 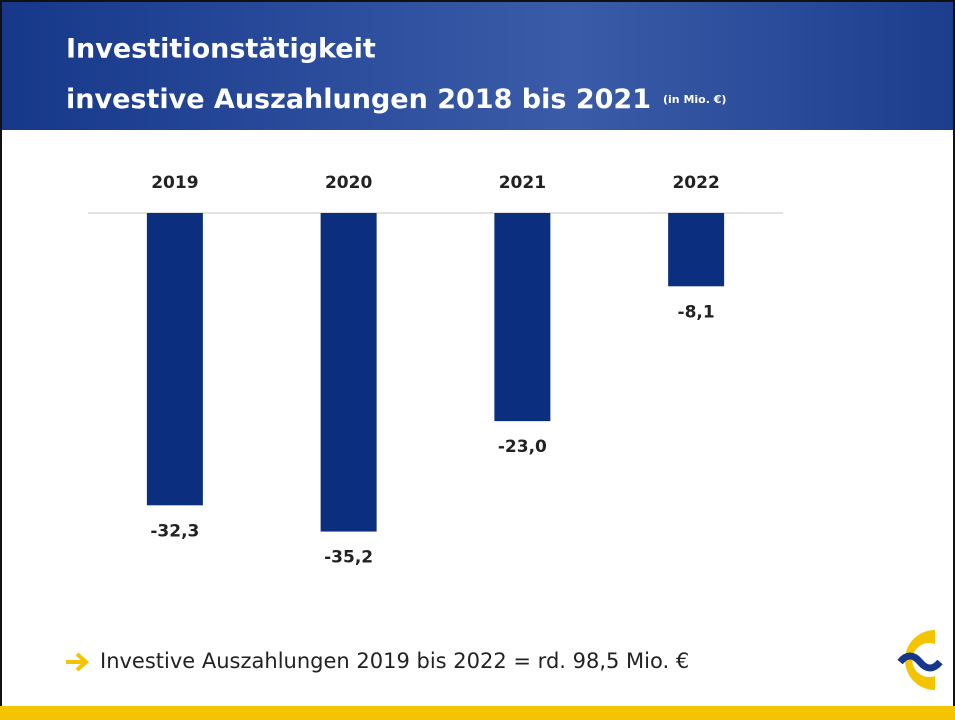 What do you see at coordinates (477, 713) in the screenshot?
I see `footer-band` at bounding box center [477, 713].